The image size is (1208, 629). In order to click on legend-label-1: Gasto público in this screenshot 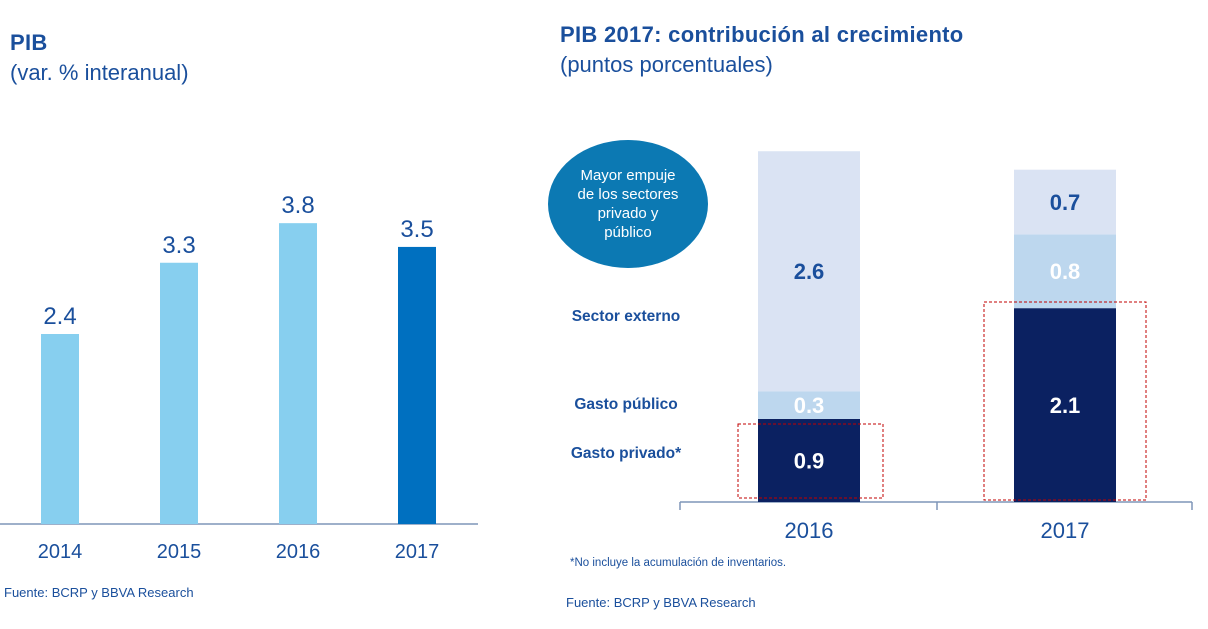, I will do `click(625, 404)`.